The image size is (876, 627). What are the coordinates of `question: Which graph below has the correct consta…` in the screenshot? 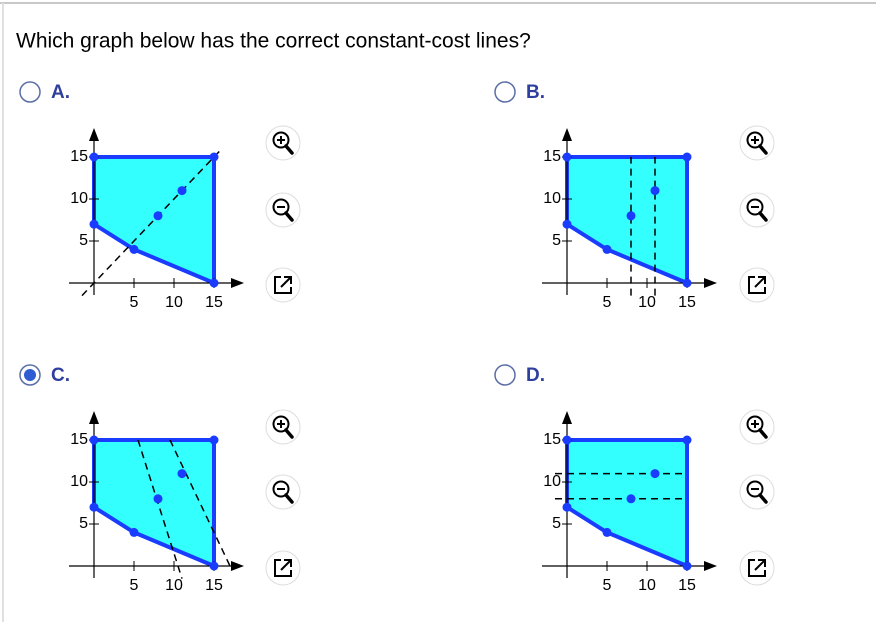 It's located at (273, 41).